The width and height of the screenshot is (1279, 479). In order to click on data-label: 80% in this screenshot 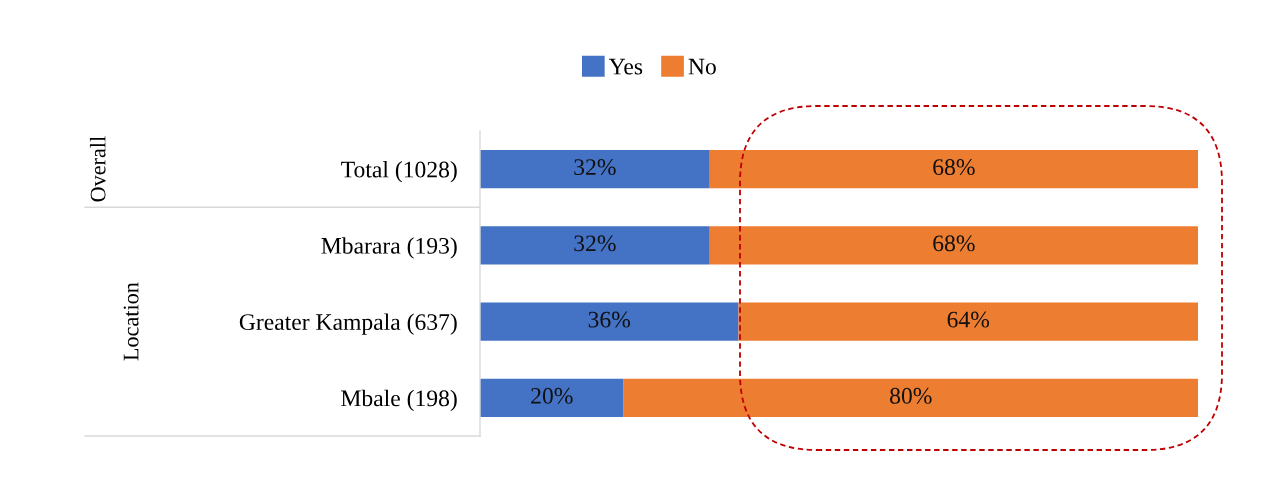, I will do `click(911, 395)`.